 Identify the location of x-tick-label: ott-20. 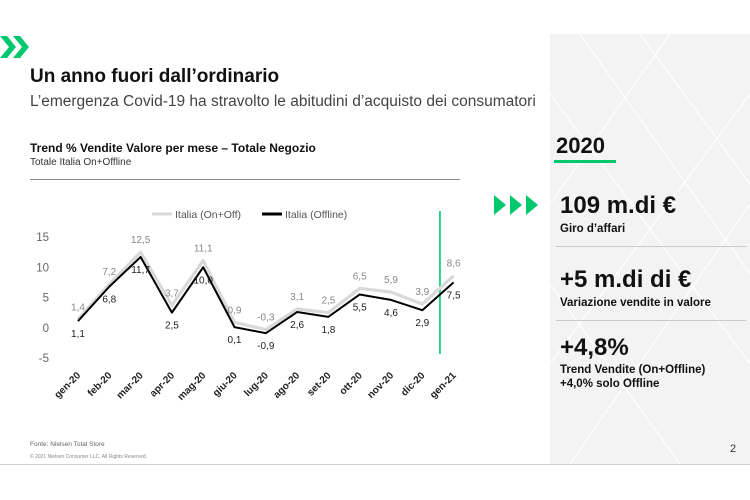
(351, 383).